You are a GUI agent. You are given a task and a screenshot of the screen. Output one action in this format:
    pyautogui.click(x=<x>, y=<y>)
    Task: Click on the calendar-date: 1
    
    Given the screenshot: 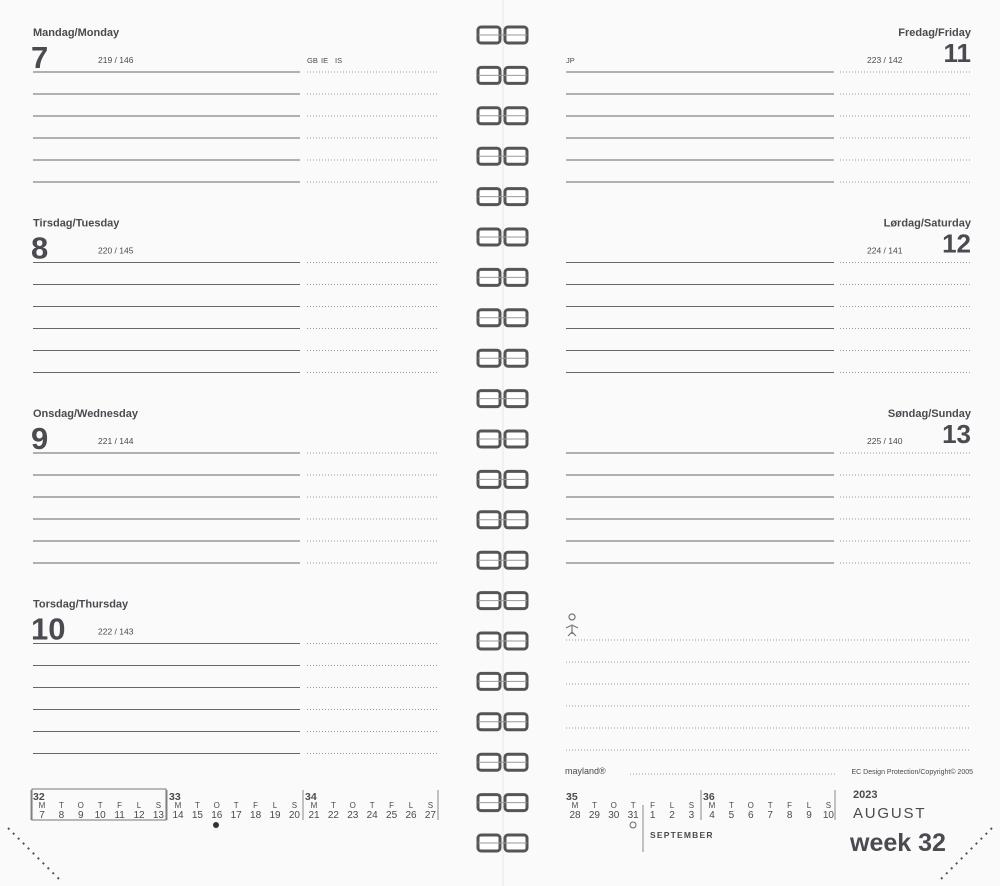 What is the action you would take?
    pyautogui.click(x=653, y=815)
    